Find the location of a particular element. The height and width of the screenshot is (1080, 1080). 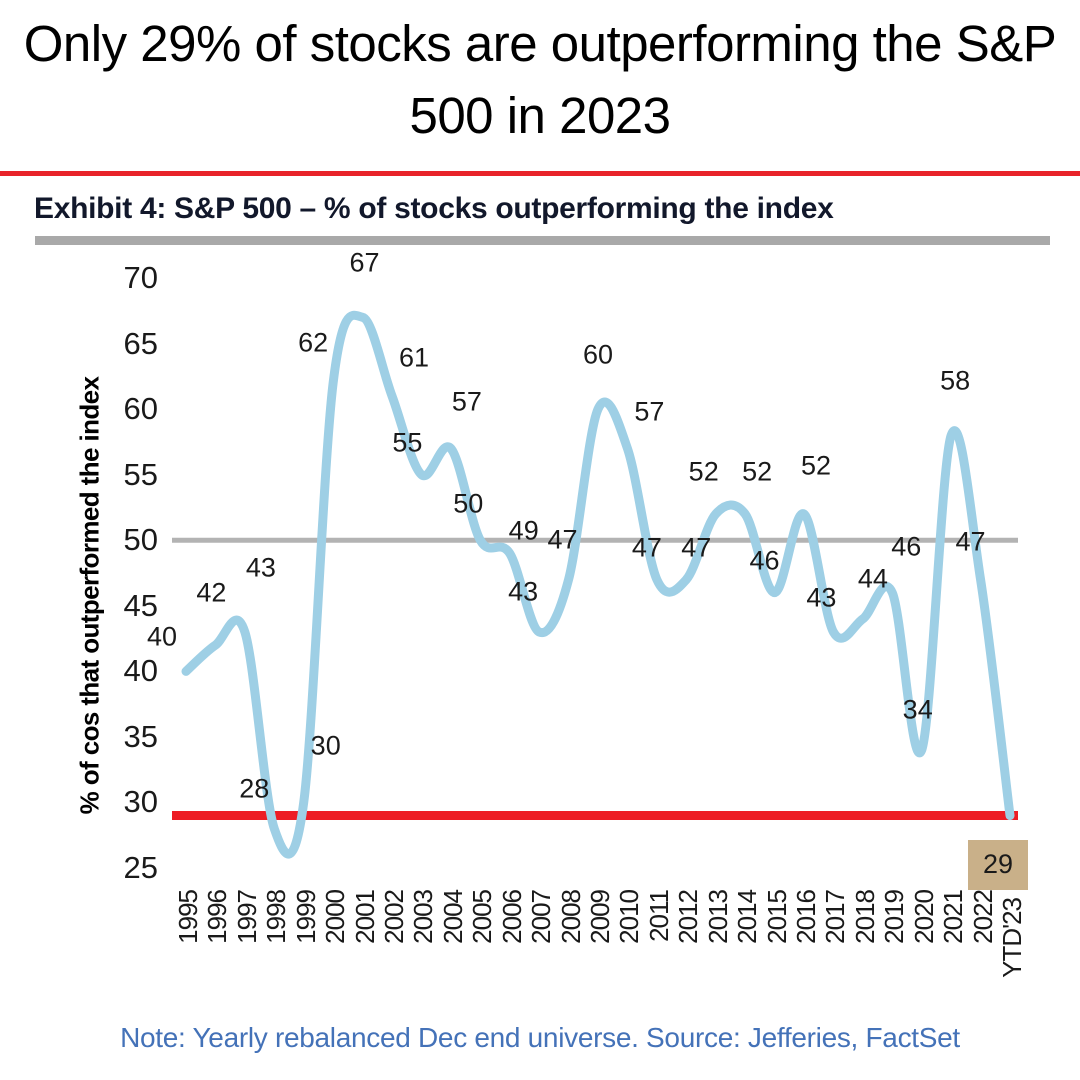

headline-divider-rule is located at coordinates (540, 173).